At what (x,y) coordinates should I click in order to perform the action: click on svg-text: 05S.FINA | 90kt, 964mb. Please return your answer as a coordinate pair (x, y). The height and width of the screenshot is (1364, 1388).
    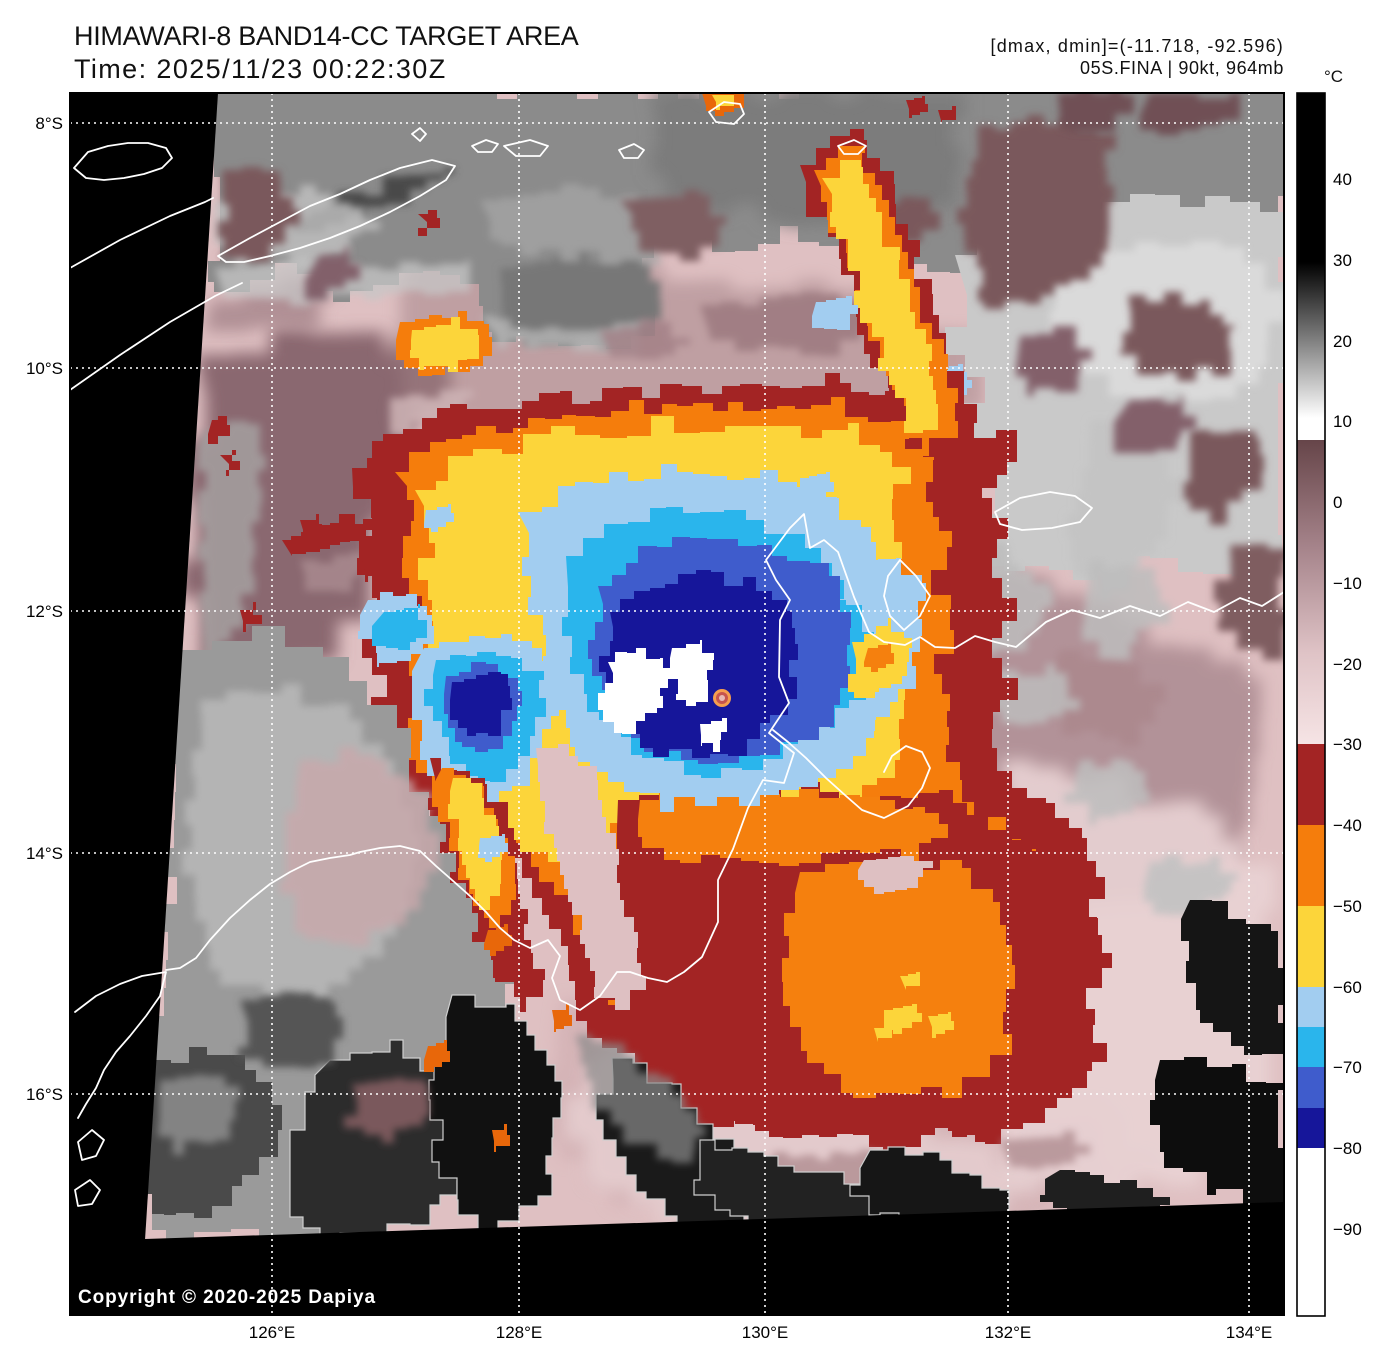
    Looking at the image, I should click on (1182, 68).